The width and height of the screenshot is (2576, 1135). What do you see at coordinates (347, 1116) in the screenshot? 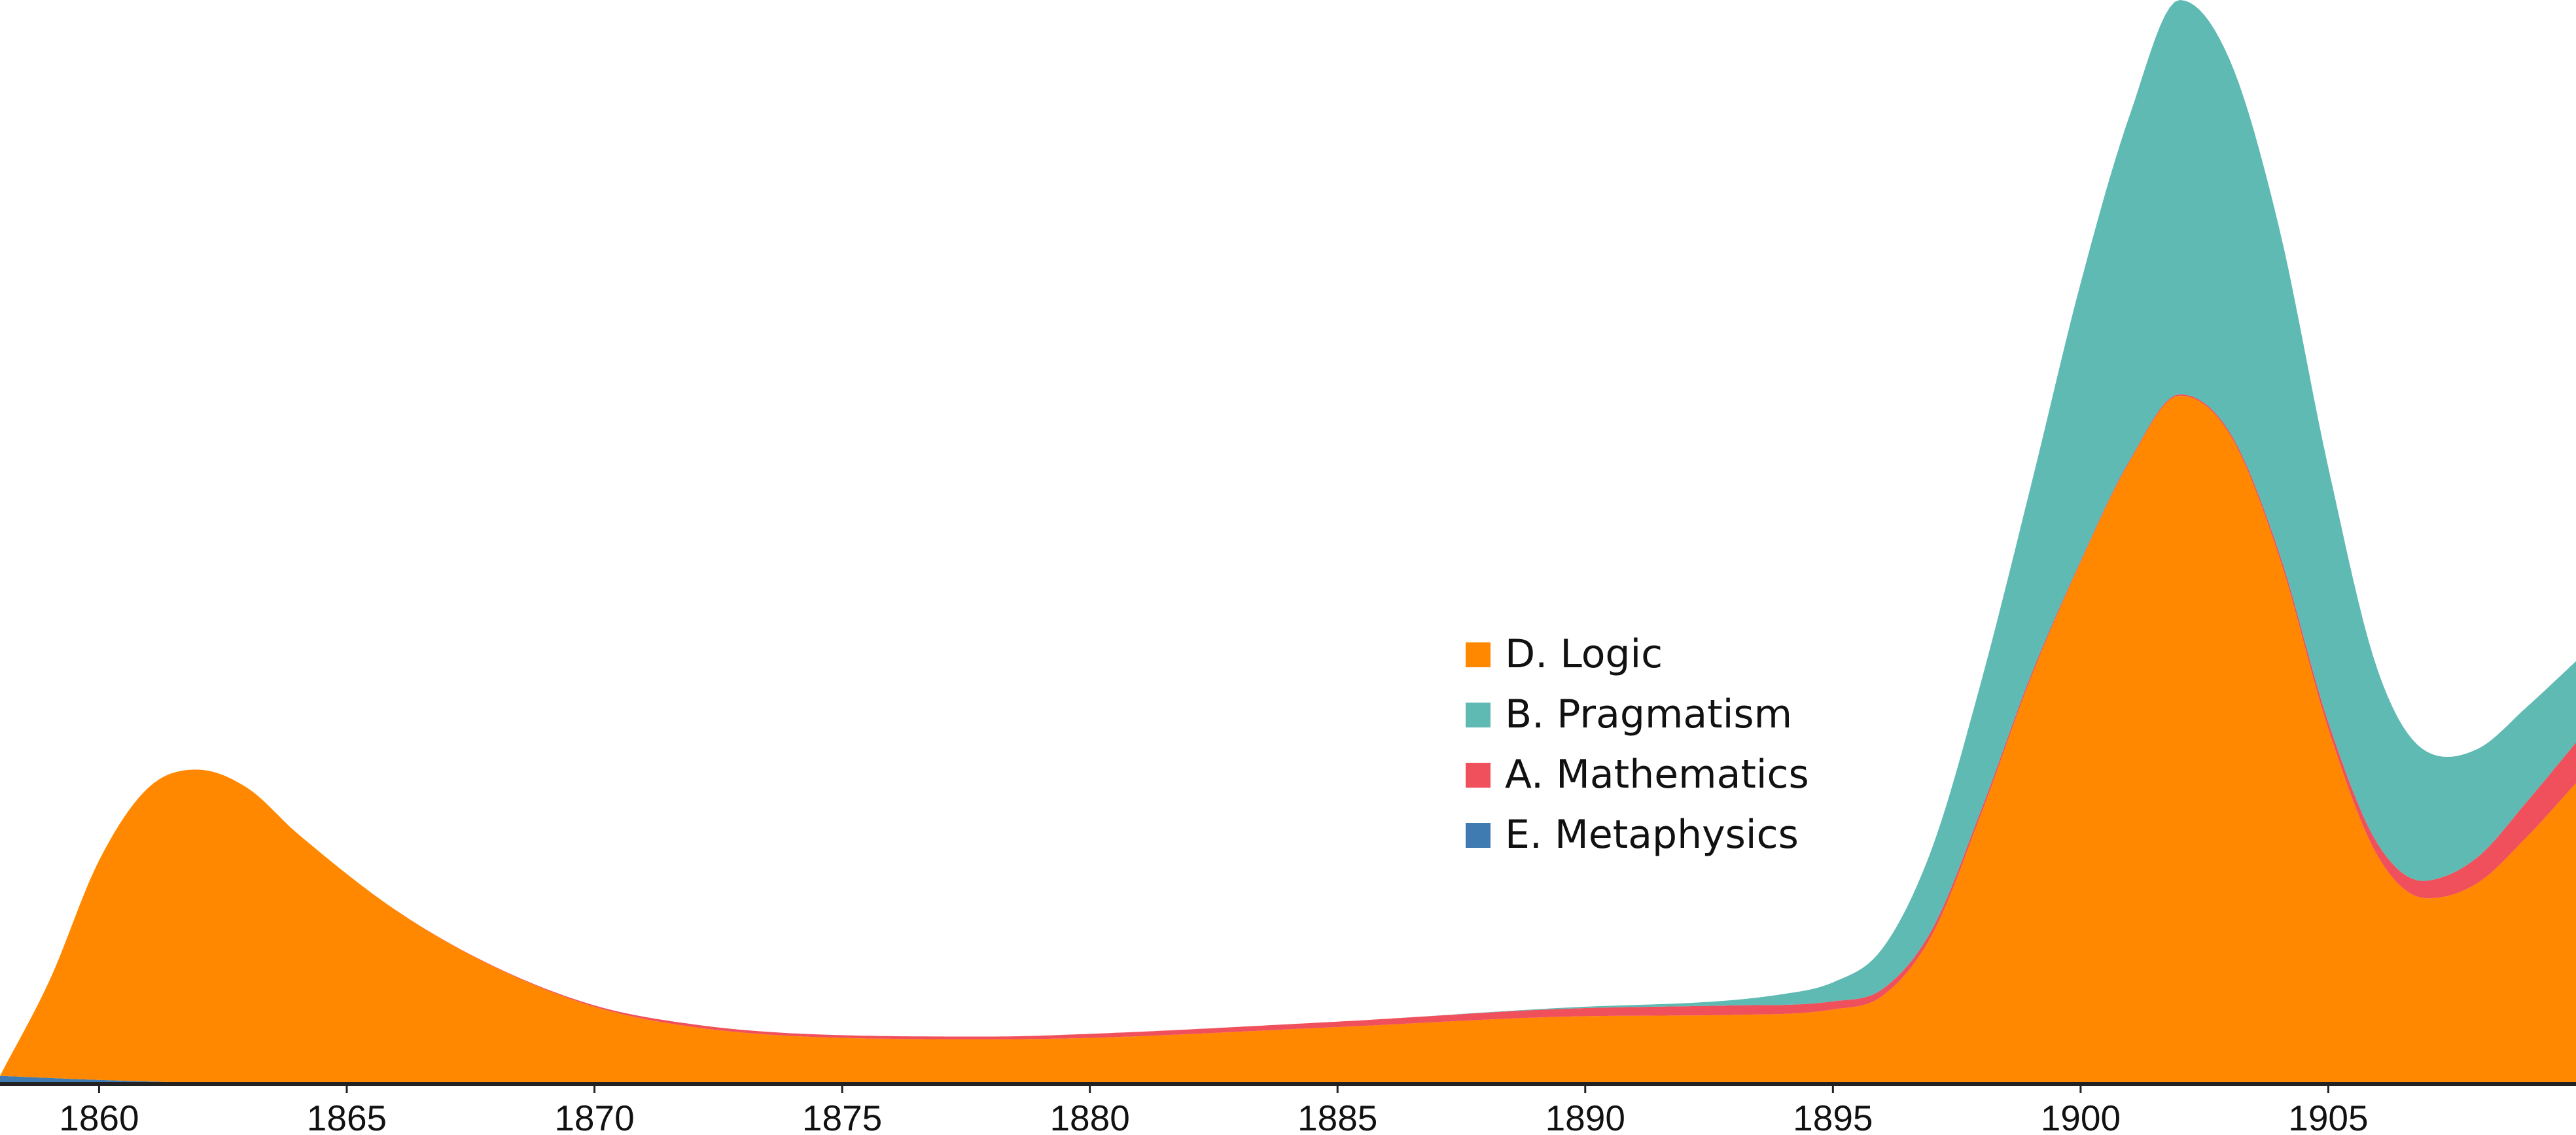
I see `x-tick-label: 1865` at bounding box center [347, 1116].